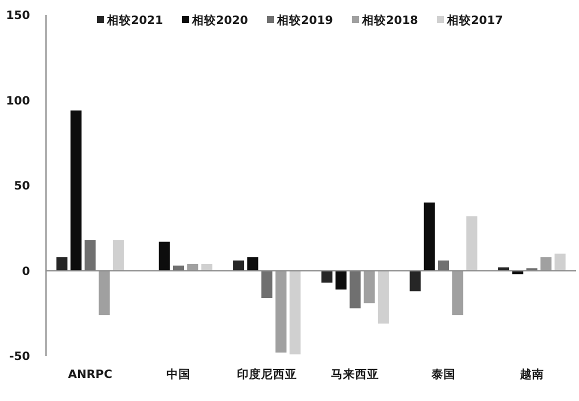  I want to click on x-tick-label: 中国, so click(178, 374).